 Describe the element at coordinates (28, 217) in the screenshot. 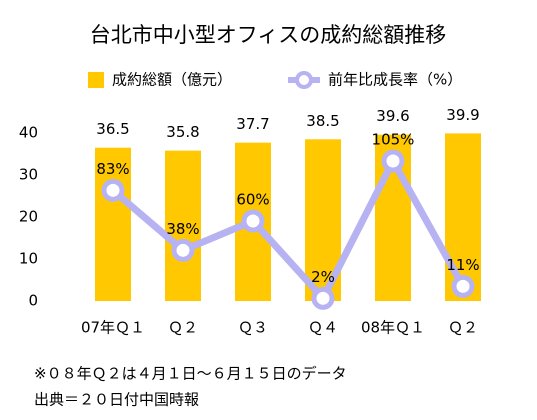

I see `y-tick-label: 20` at that location.